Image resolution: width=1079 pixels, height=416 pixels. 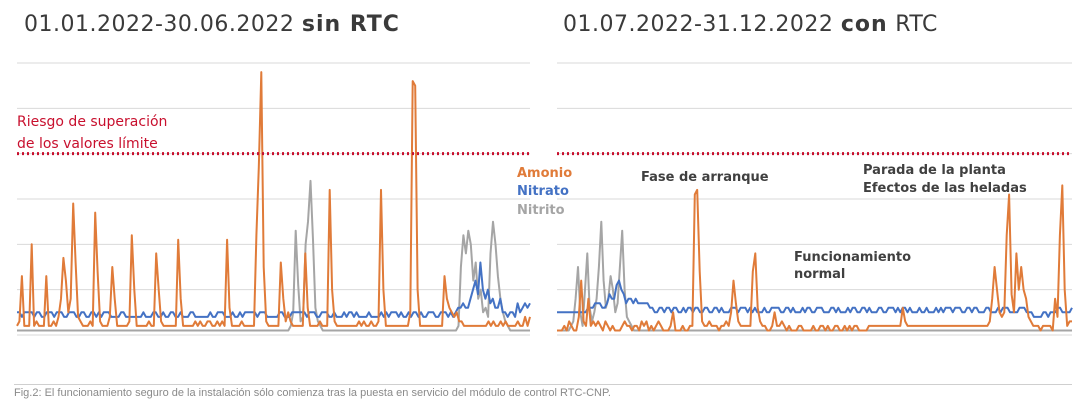 I want to click on title-right-dates: 01.07.2022-31.12.2022, so click(x=698, y=24).